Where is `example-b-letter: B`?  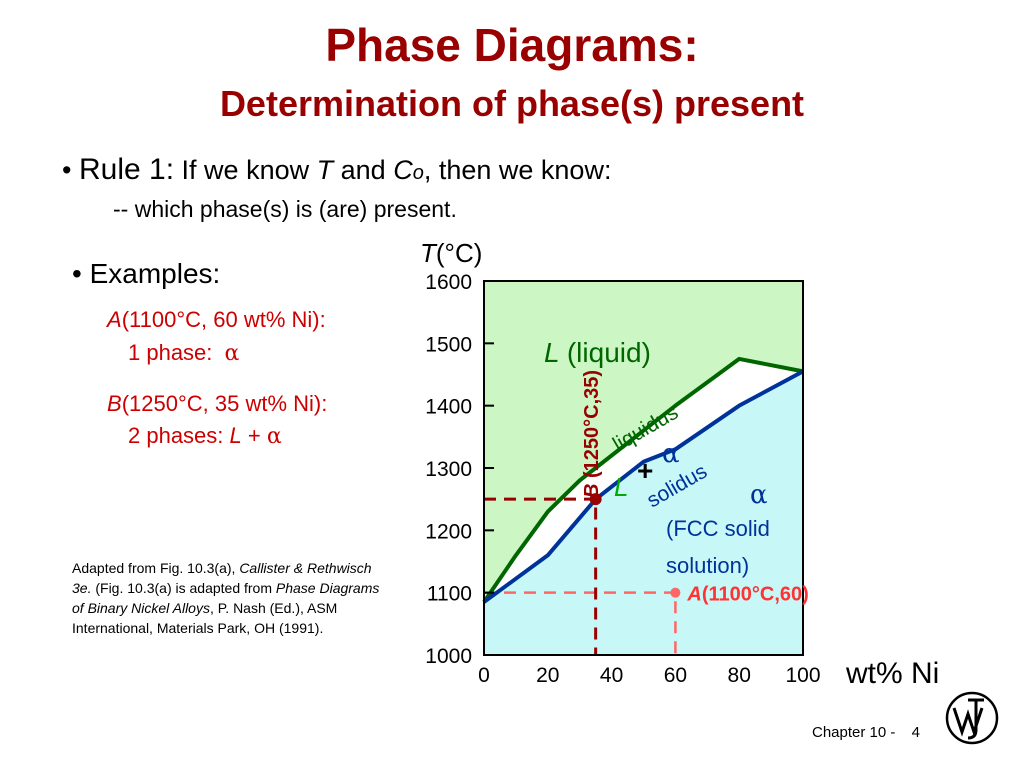
example-b-letter: B is located at coordinates (114, 403).